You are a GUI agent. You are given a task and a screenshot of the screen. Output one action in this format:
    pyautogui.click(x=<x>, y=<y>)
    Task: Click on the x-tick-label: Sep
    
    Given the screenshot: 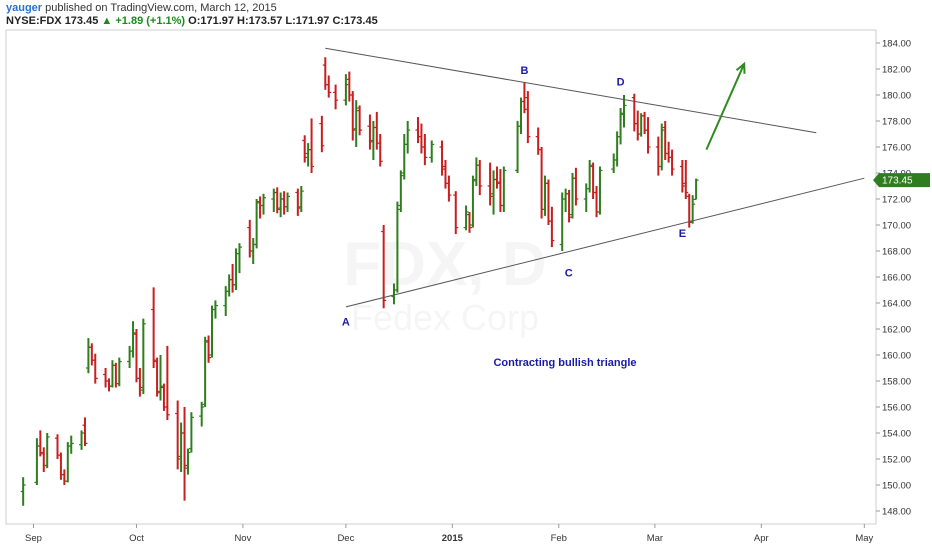 What is the action you would take?
    pyautogui.click(x=33, y=538)
    